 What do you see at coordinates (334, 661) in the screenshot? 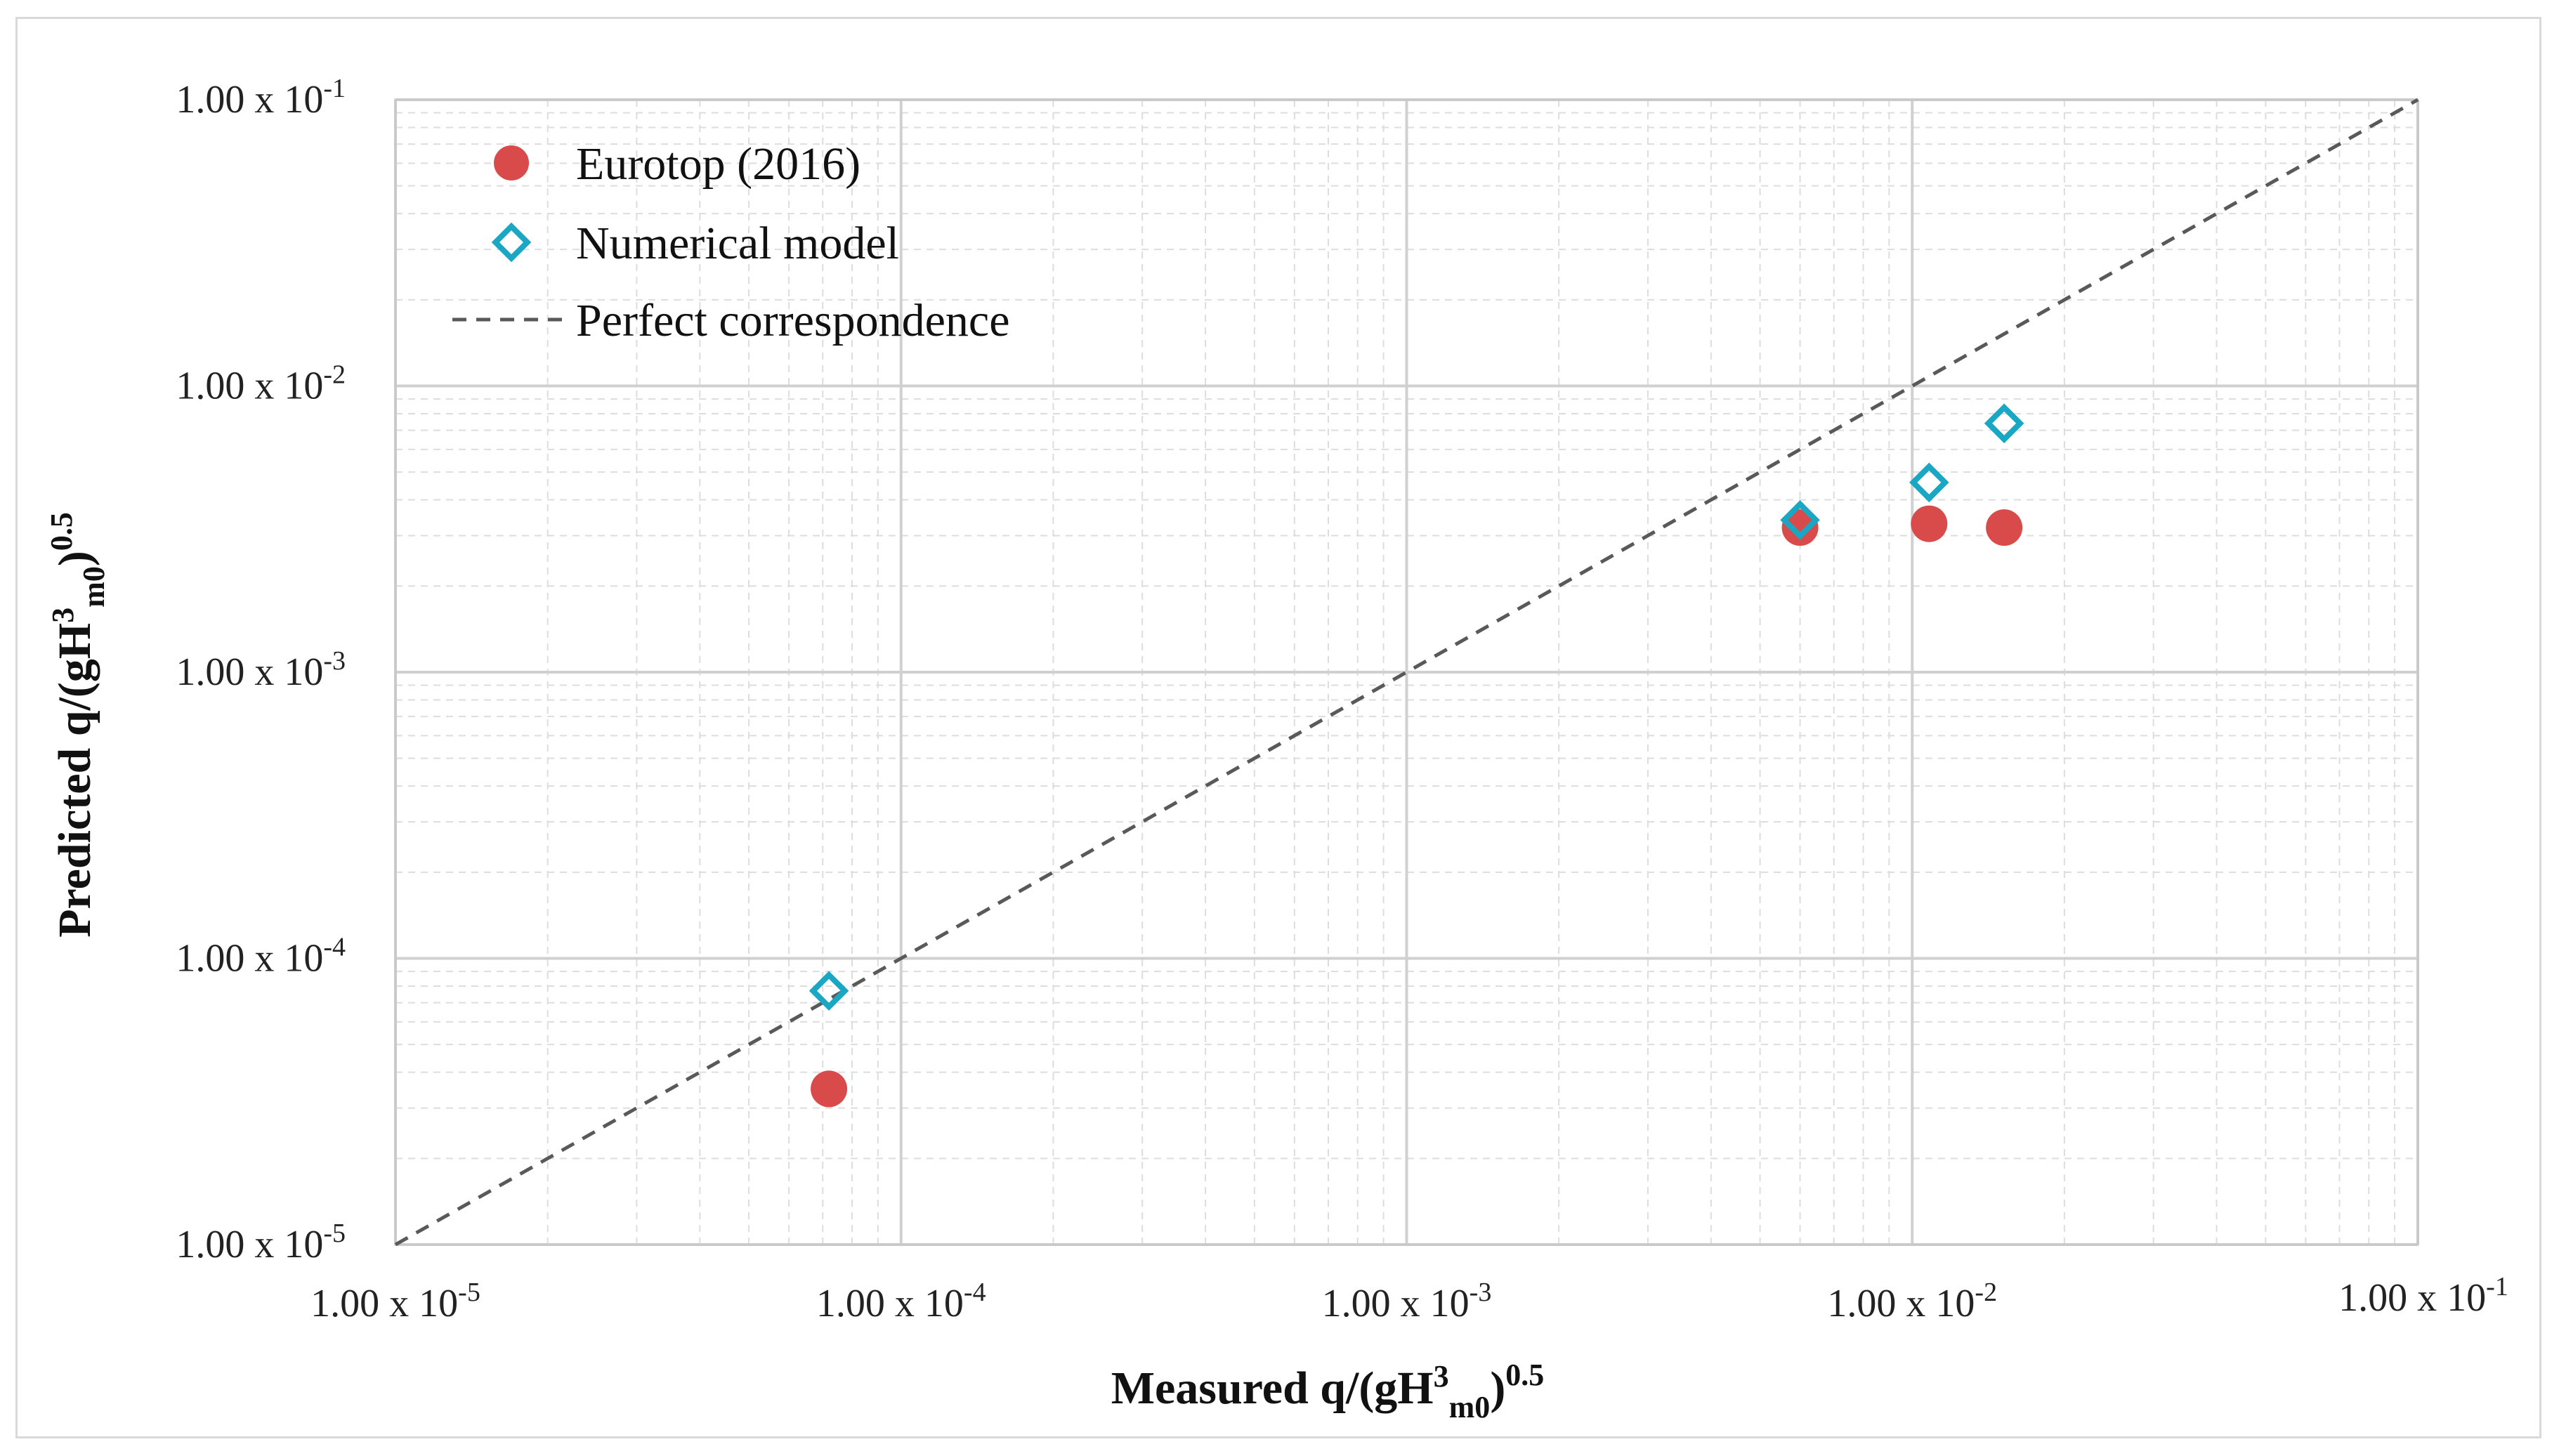
I see `y-tick-exponent: -3` at bounding box center [334, 661].